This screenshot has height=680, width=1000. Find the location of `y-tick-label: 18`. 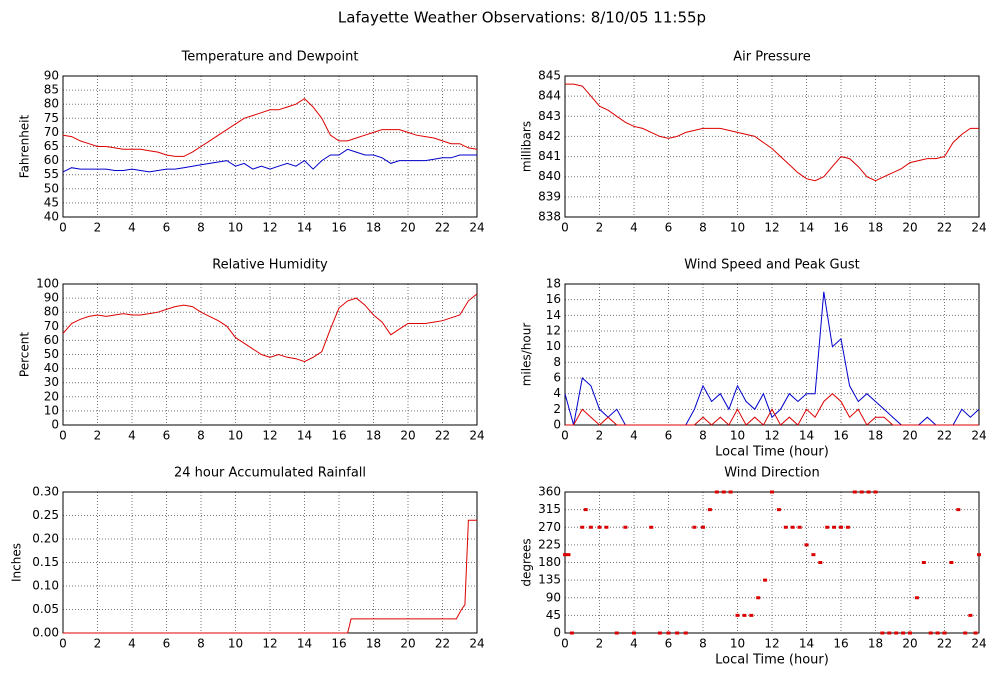

y-tick-label: 18 is located at coordinates (553, 284).